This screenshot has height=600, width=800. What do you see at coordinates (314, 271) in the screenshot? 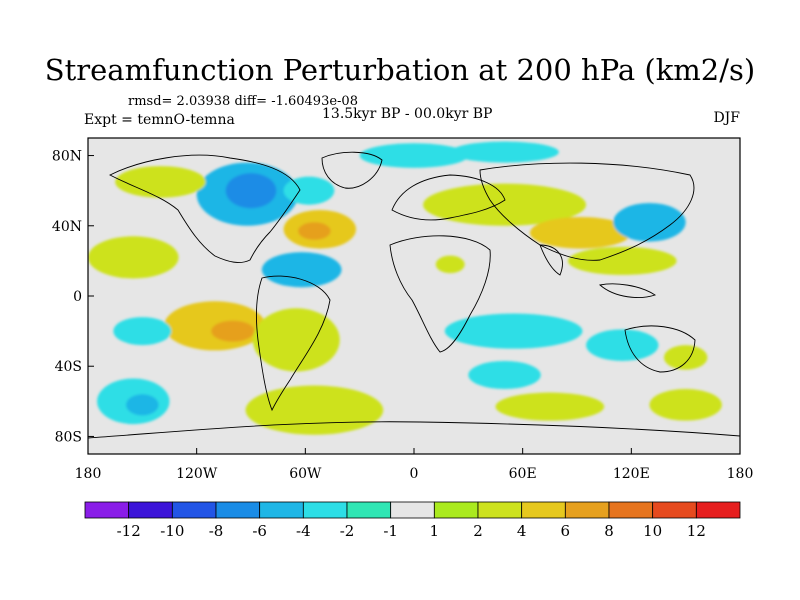
I see `region-subtropical-core` at bounding box center [314, 271].